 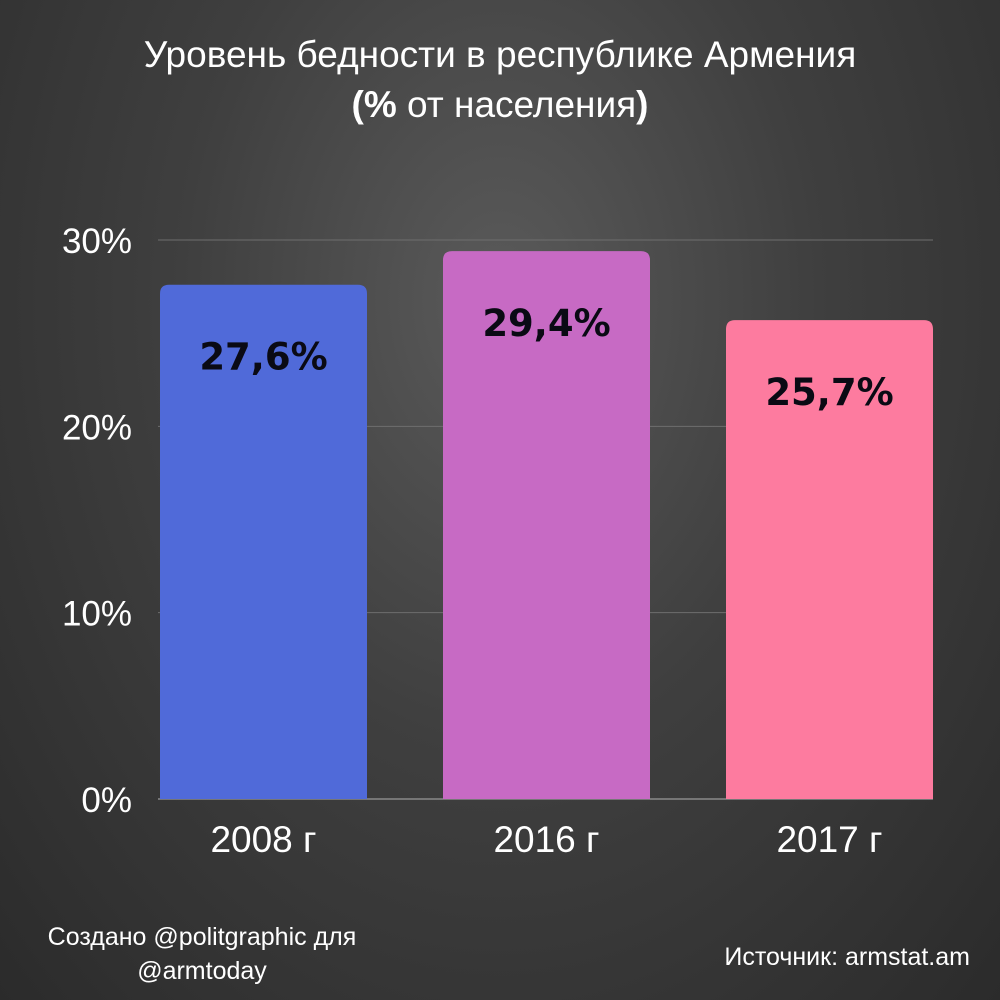 What do you see at coordinates (97, 521) in the screenshot?
I see `y-axis: 0% 10% 20% 30%` at bounding box center [97, 521].